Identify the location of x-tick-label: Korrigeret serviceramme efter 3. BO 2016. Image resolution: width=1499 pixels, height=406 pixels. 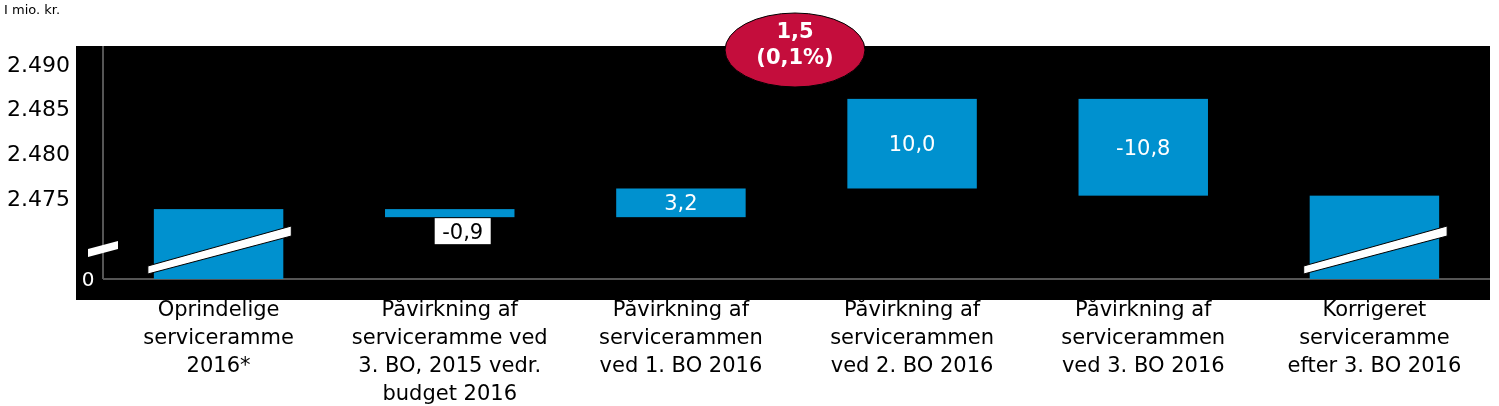
(1374, 337).